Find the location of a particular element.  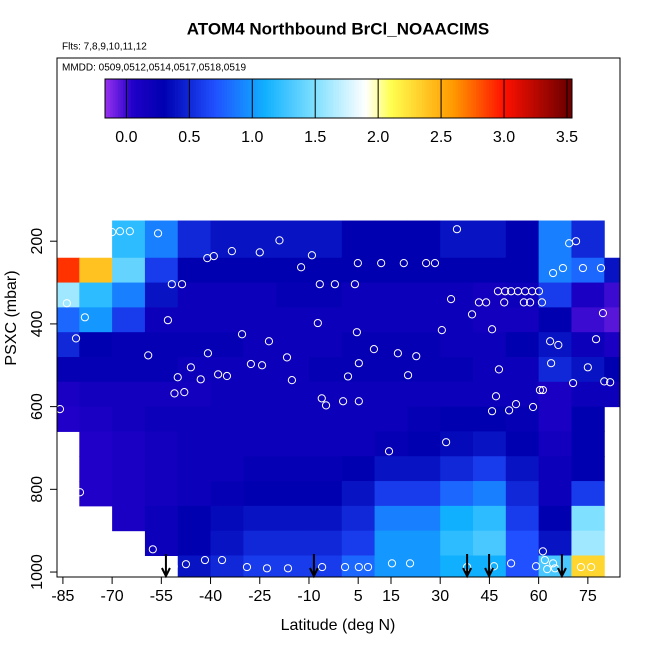

colorbar-tick-label: 2.0 is located at coordinates (378, 137).